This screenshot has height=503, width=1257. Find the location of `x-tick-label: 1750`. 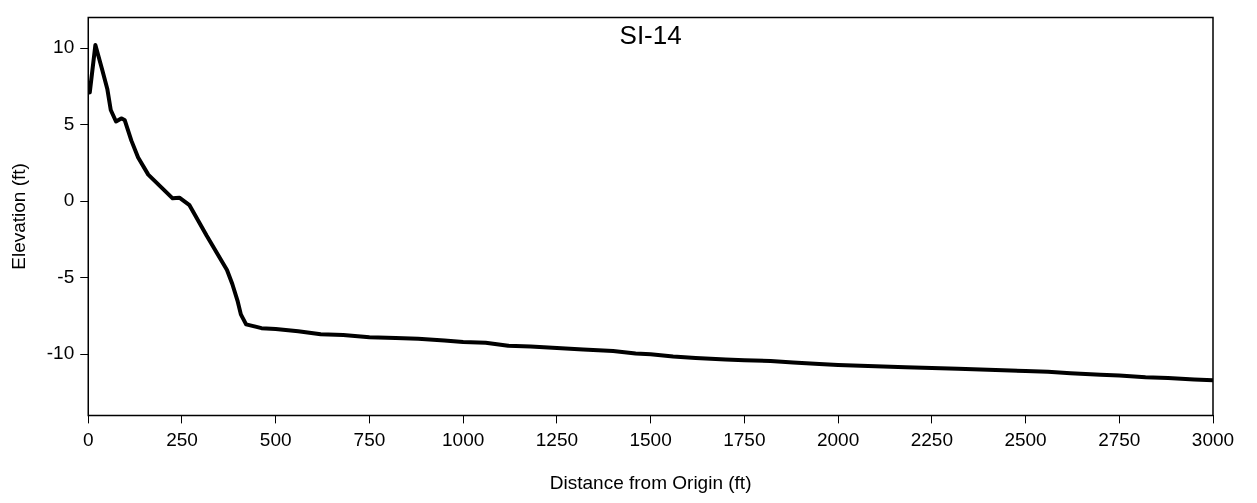

x-tick-label: 1750 is located at coordinates (744, 440).